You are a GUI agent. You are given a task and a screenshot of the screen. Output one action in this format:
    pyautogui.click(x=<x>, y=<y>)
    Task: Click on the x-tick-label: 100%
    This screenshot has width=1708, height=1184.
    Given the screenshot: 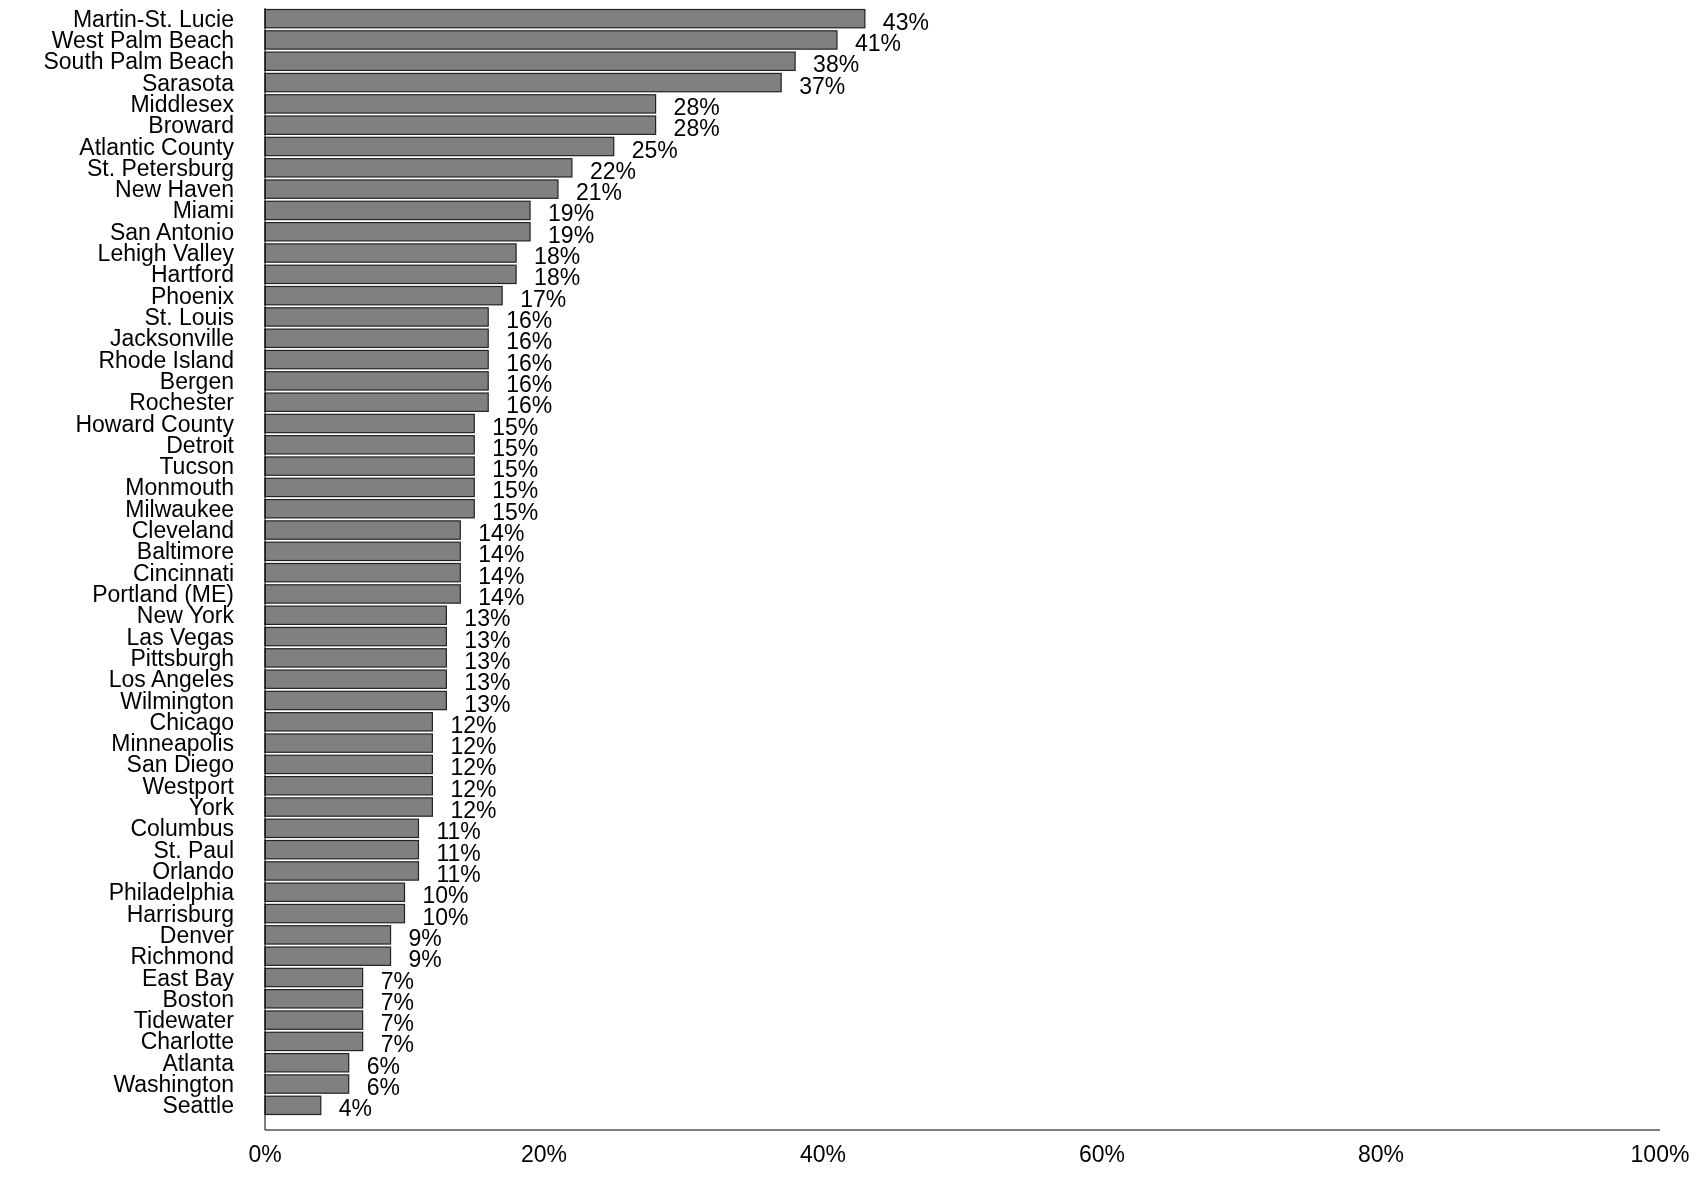 What is the action you would take?
    pyautogui.click(x=1660, y=1154)
    